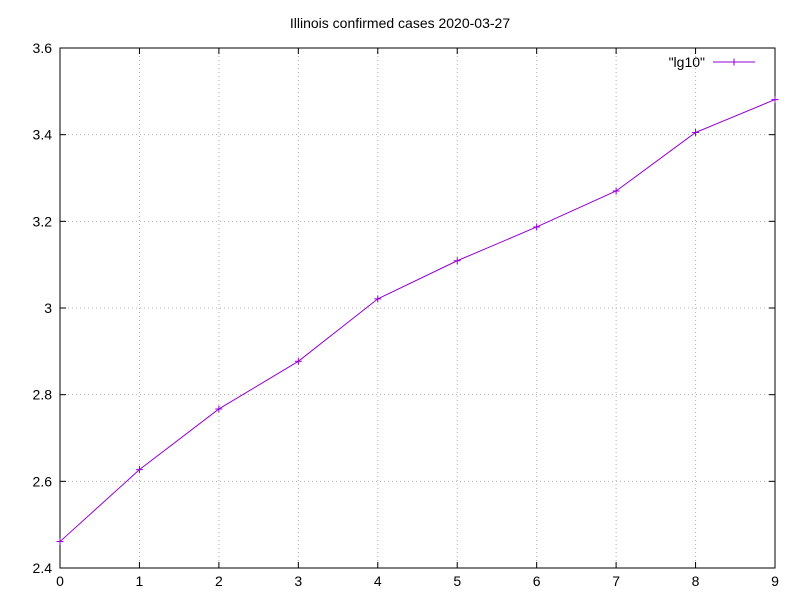  What do you see at coordinates (48, 308) in the screenshot?
I see `y-tick-label: 3` at bounding box center [48, 308].